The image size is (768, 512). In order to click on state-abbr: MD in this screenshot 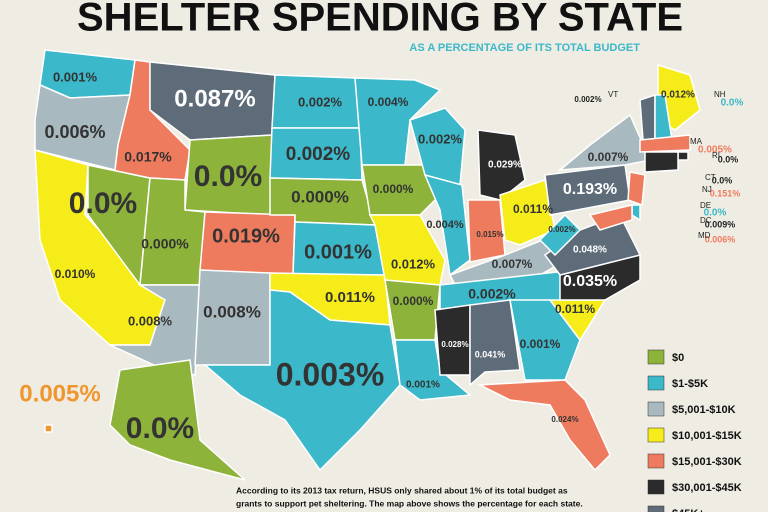, I will do `click(704, 235)`.